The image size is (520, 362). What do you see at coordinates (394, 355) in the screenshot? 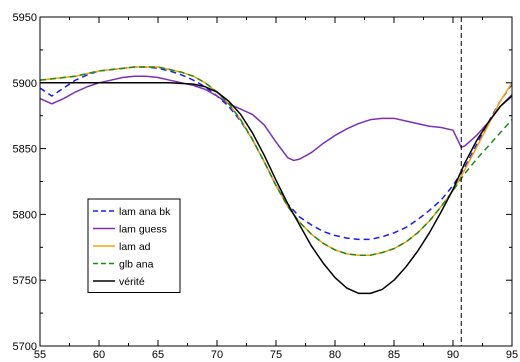
I see `x-tick-label: 85` at bounding box center [394, 355].